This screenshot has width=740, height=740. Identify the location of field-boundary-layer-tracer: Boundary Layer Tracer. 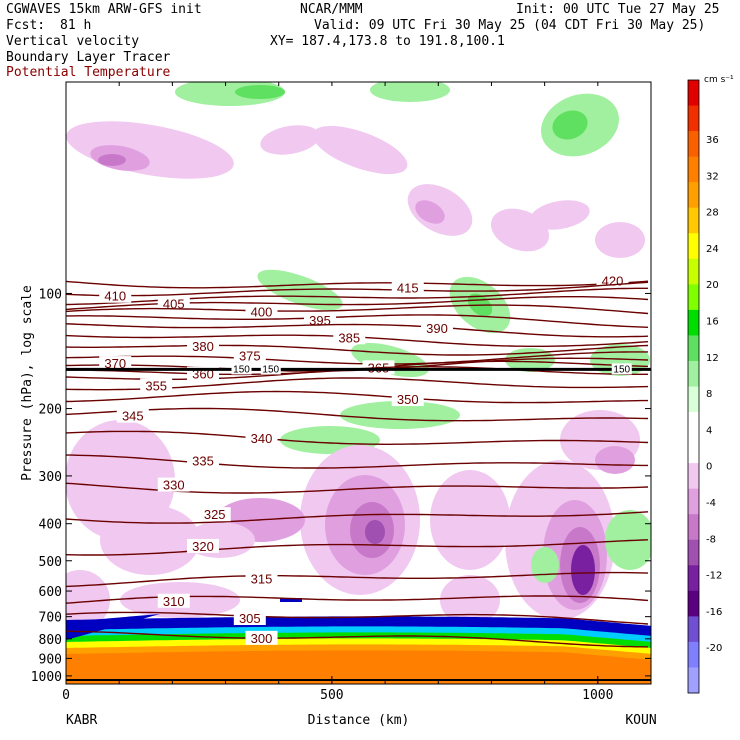
(88, 57).